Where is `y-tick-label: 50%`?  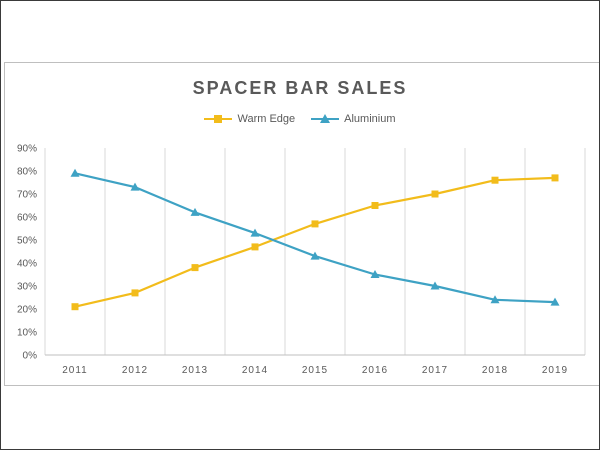 y-tick-label: 50% is located at coordinates (27, 241).